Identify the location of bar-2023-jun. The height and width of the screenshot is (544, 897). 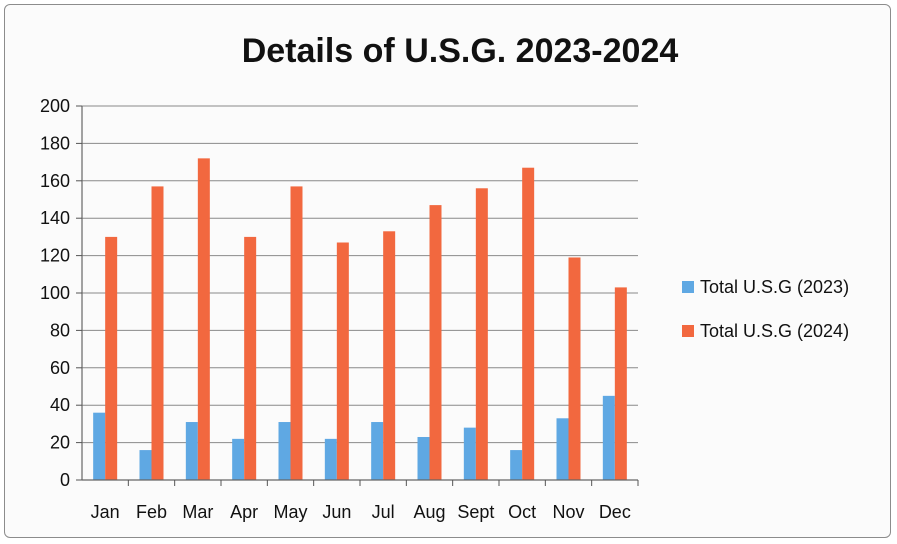
(330, 459).